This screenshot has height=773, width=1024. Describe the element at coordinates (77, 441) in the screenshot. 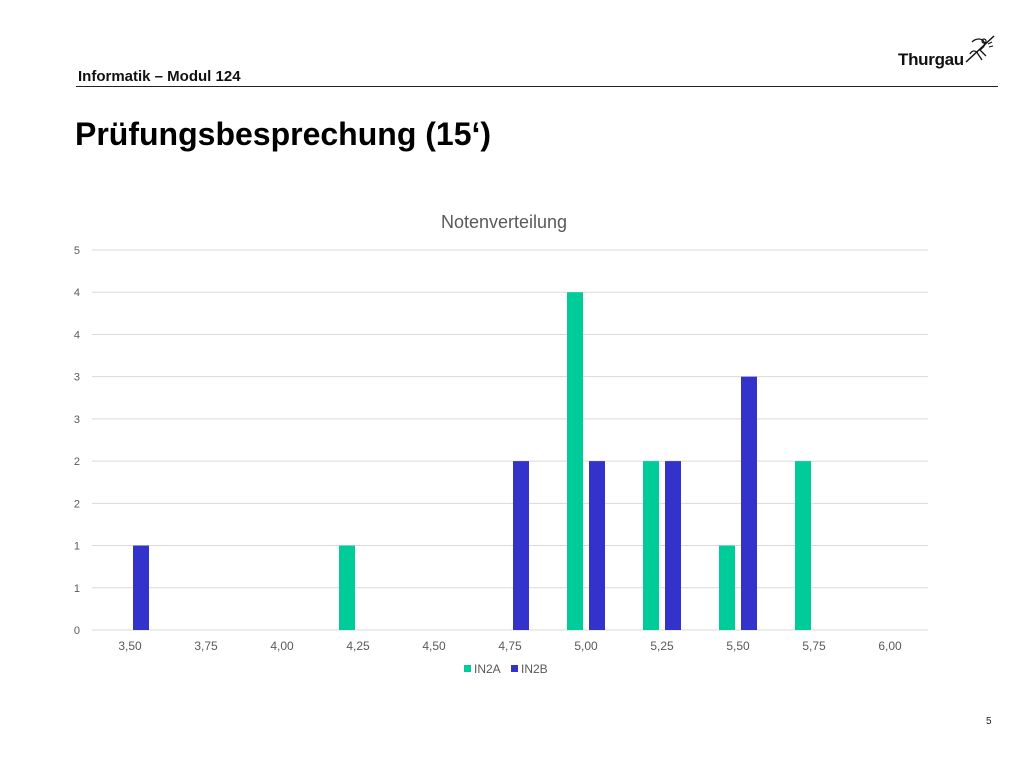

I see `y-axis-ticks: 0 1 1 2 2 3 3 4 4 5` at that location.